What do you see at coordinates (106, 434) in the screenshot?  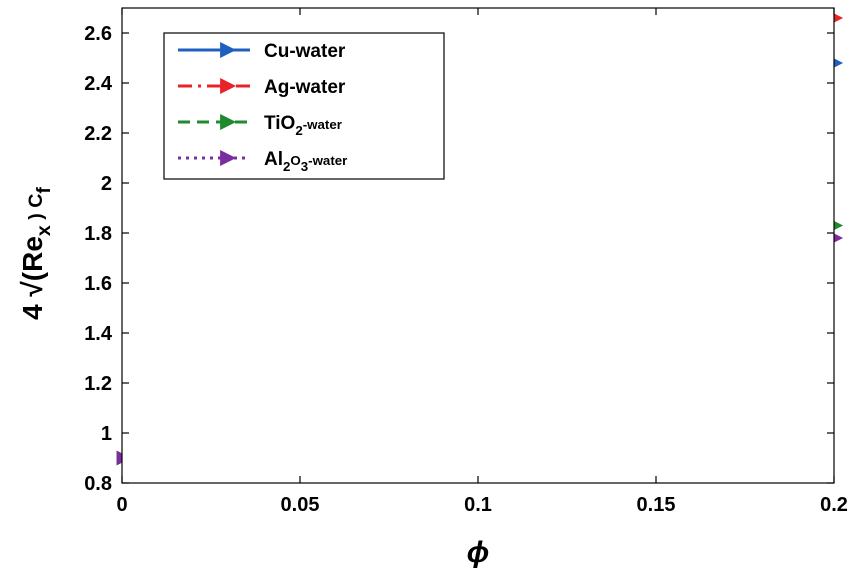 I see `y-tick-label: 1` at bounding box center [106, 434].